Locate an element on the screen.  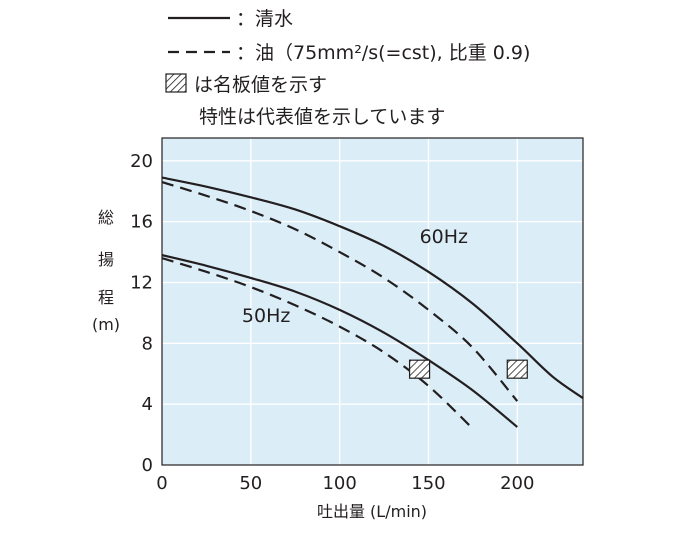
x-tick-label-100: 100 is located at coordinates (339, 483).